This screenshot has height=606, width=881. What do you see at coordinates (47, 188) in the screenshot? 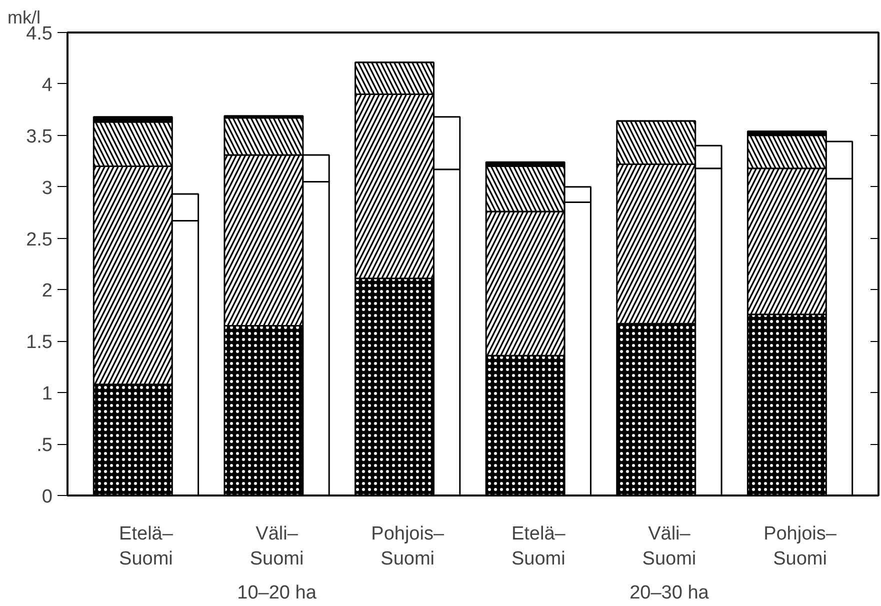
I see `y-tick-label: 3` at bounding box center [47, 188].